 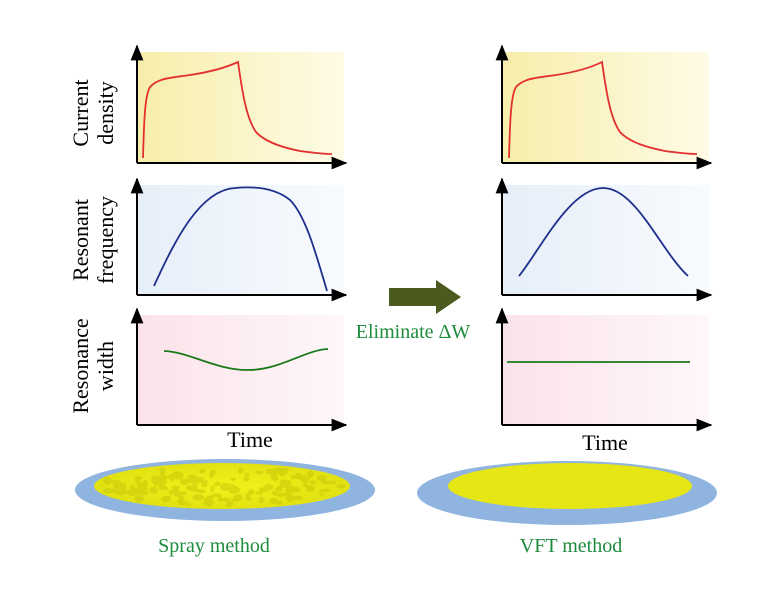 I want to click on svg-text: frequency, so click(x=105, y=240).